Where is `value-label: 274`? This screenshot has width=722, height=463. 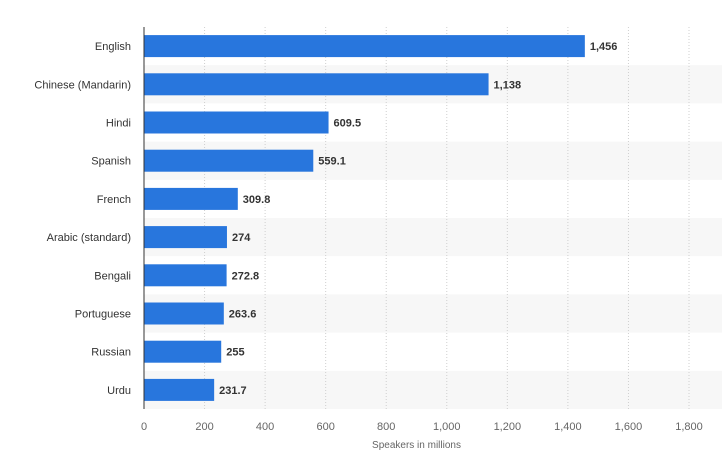
value-label: 274 is located at coordinates (241, 238).